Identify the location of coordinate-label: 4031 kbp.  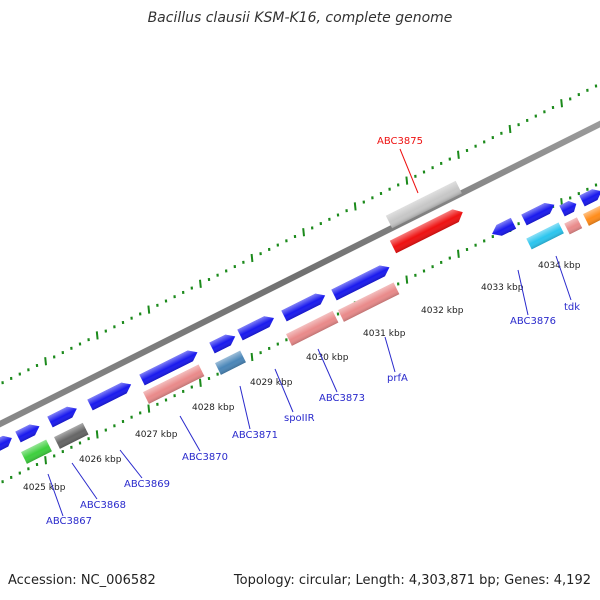
(384, 334).